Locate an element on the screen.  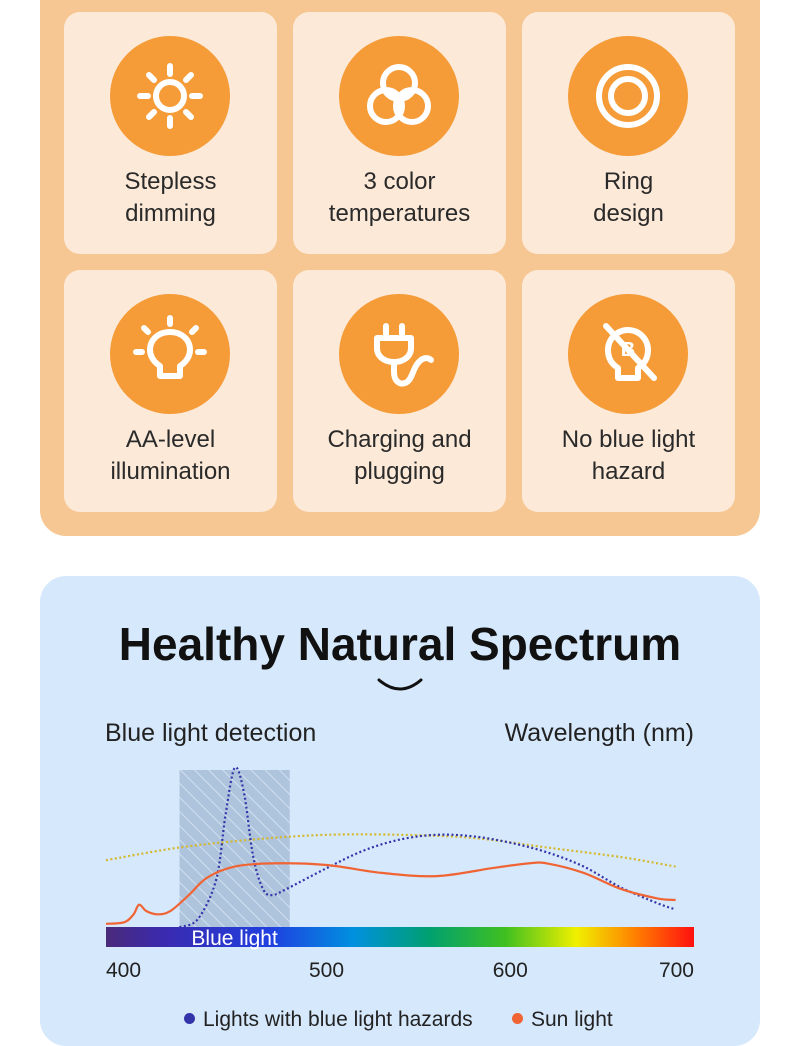
chart-legend: Lights with blue light hazards Sun light is located at coordinates (400, 1020).